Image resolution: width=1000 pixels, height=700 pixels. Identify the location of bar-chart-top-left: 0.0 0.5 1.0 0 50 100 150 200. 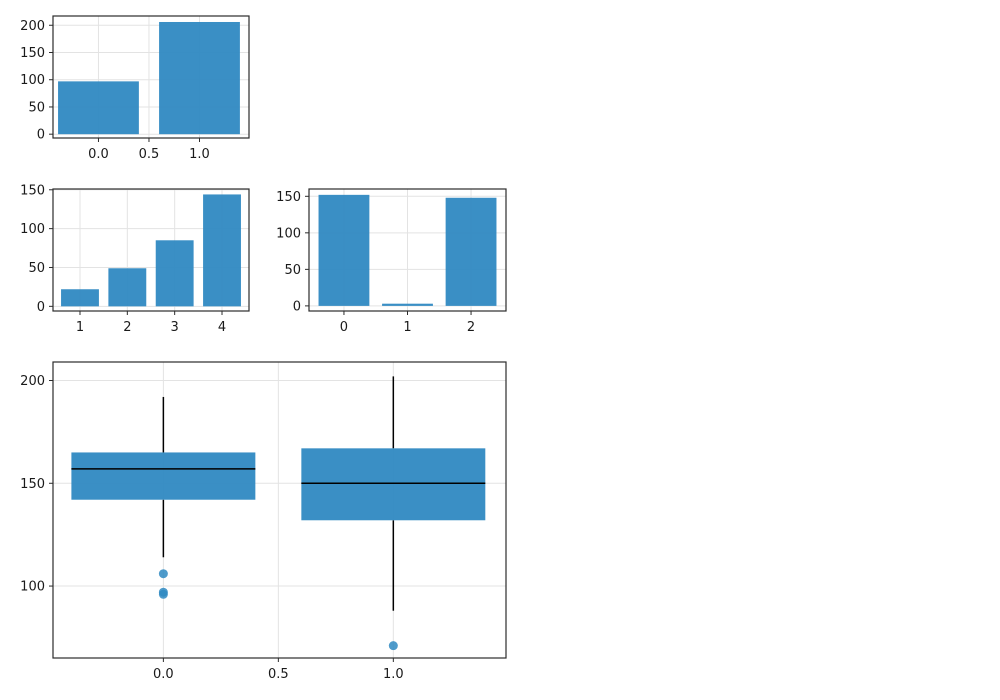
(135, 88).